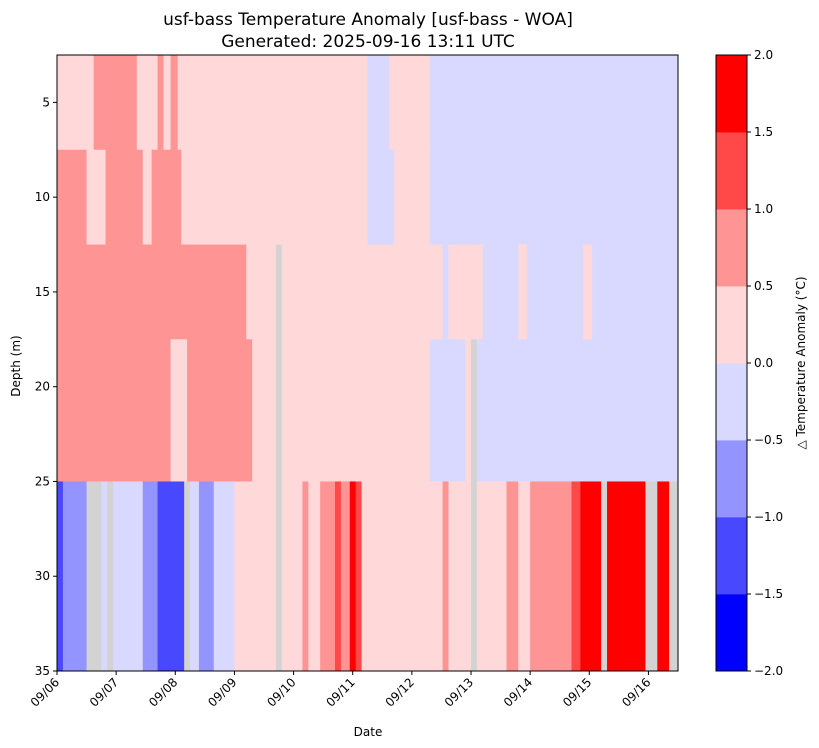 This screenshot has width=819, height=748. What do you see at coordinates (42, 292) in the screenshot?
I see `y-tick-label: 15` at bounding box center [42, 292].